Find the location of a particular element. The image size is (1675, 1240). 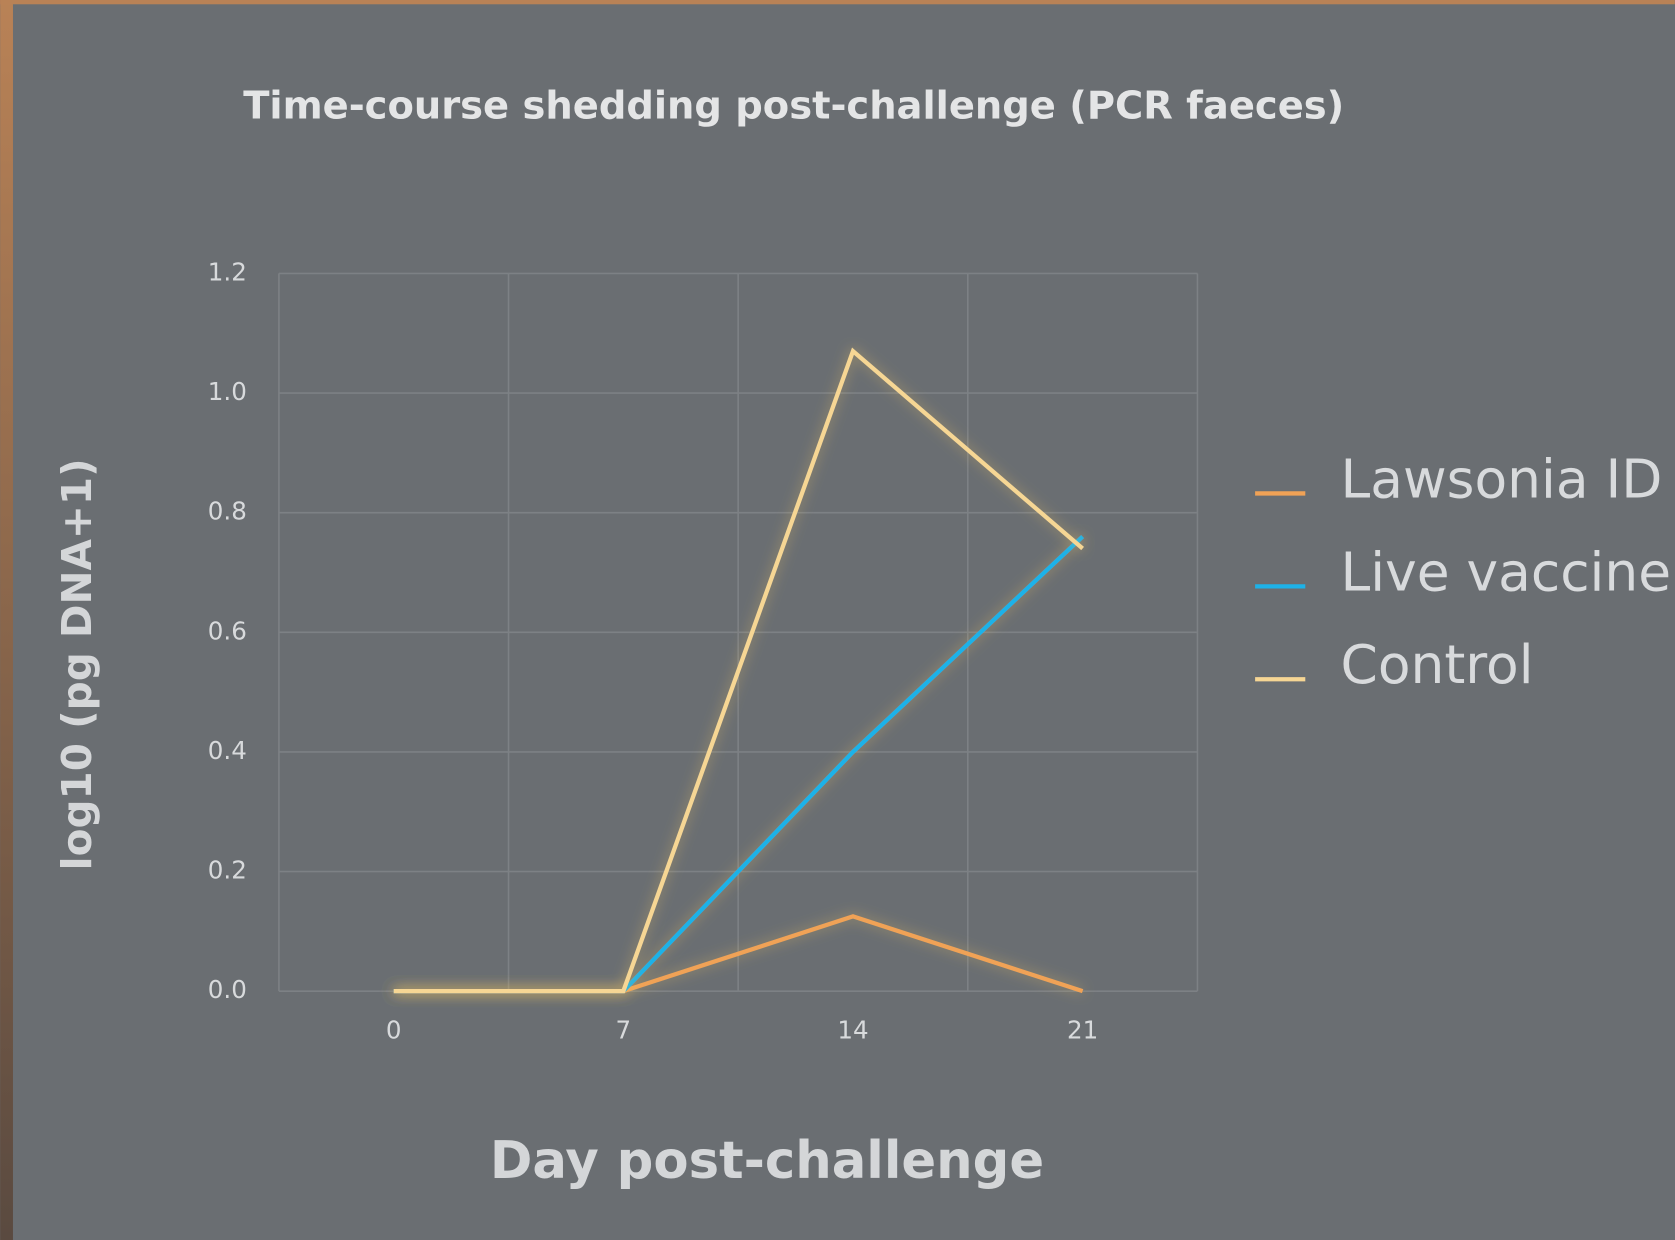

x-tick-label: 14 is located at coordinates (852, 1030).